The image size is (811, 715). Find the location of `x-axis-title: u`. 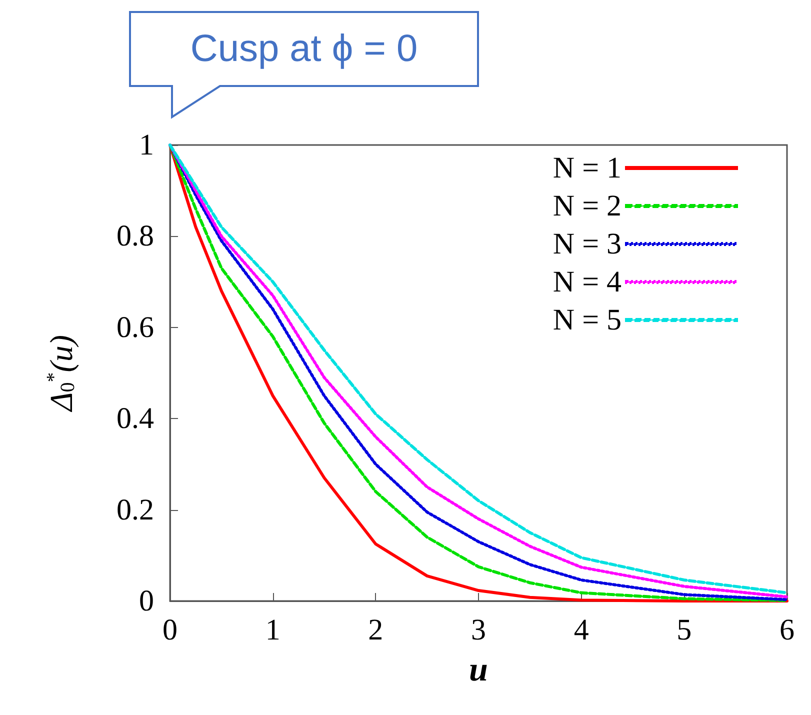

x-axis-title: u is located at coordinates (478, 670).